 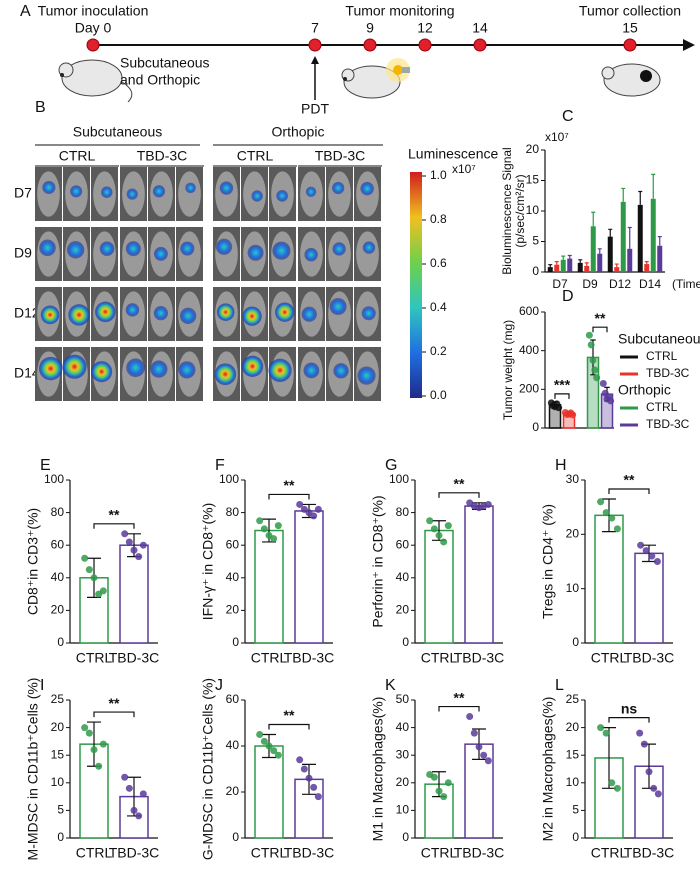 What do you see at coordinates (438, 219) in the screenshot?
I see `colorbar-tick-label: 0.8` at bounding box center [438, 219].